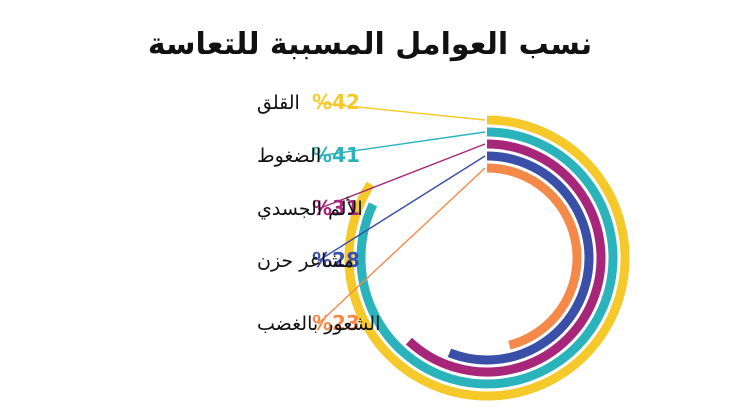  I want to click on leader-lines-group, so click(401, 213).